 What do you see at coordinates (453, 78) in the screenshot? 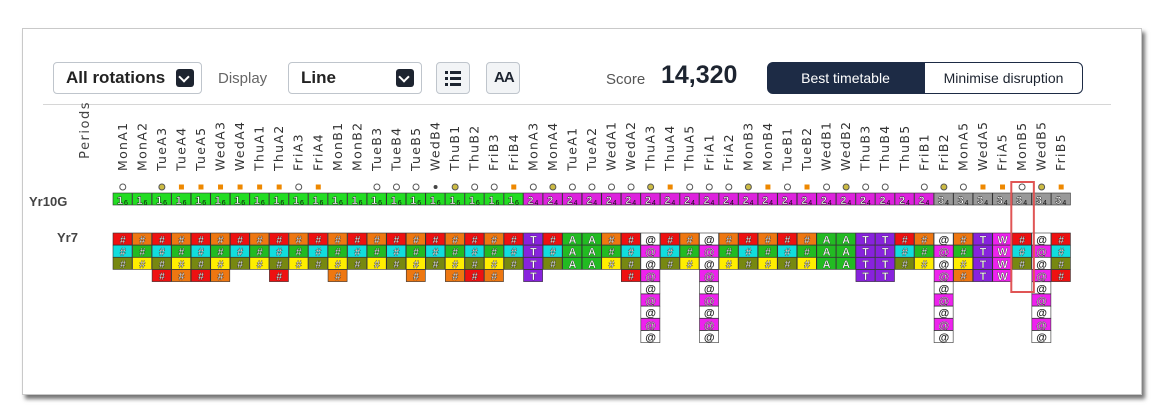
I see `list-view-button` at bounding box center [453, 78].